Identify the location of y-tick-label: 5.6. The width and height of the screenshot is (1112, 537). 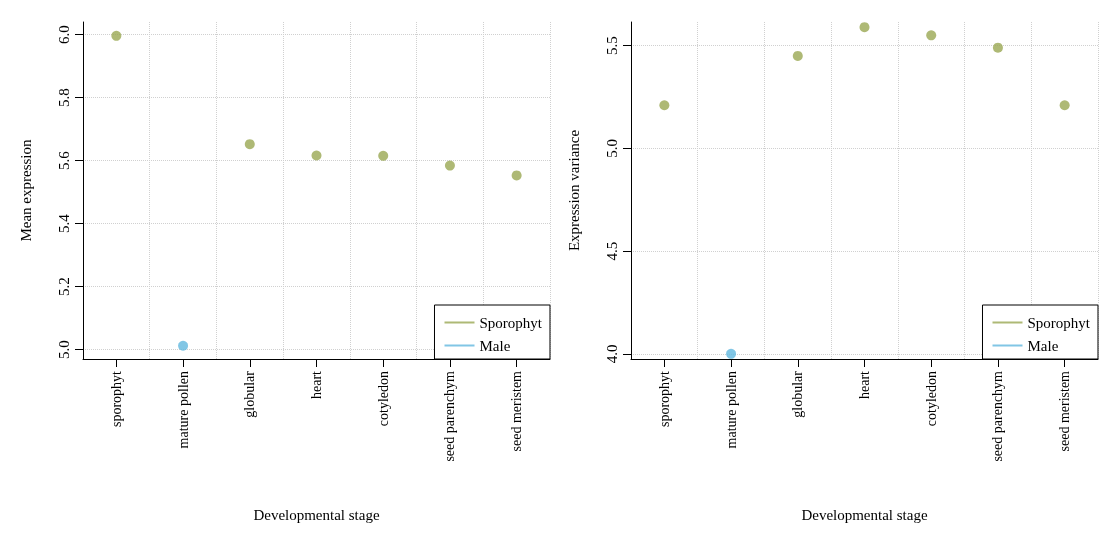
(63, 160).